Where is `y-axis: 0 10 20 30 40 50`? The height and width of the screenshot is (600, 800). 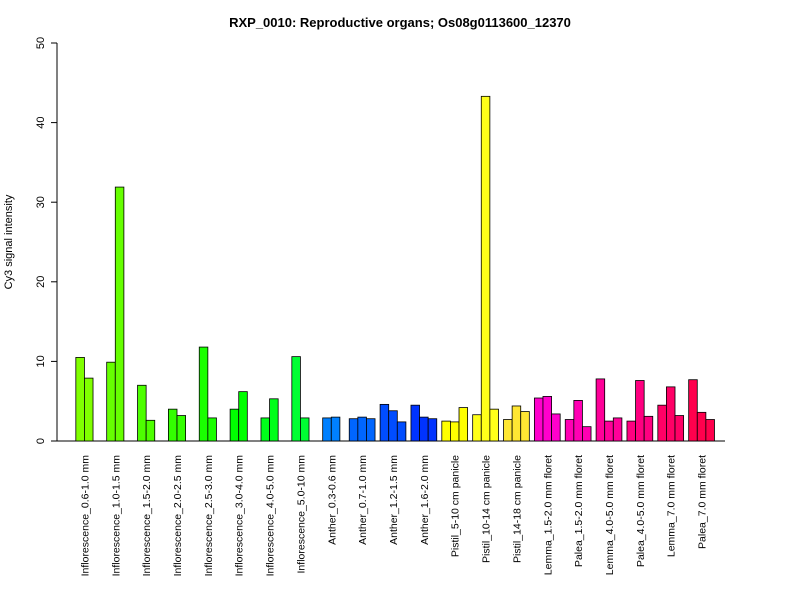 y-axis: 0 10 20 30 40 50 is located at coordinates (46, 240).